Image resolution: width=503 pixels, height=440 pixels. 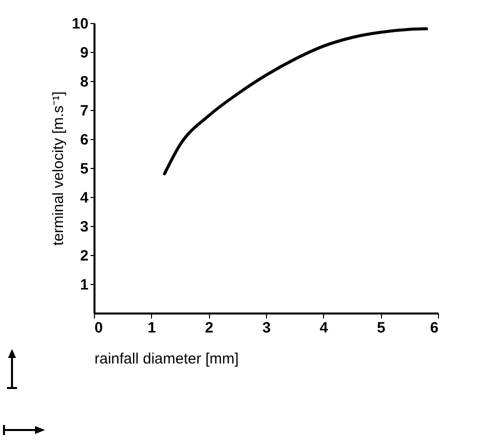 I want to click on y-tick-label: 10, so click(x=80, y=24).